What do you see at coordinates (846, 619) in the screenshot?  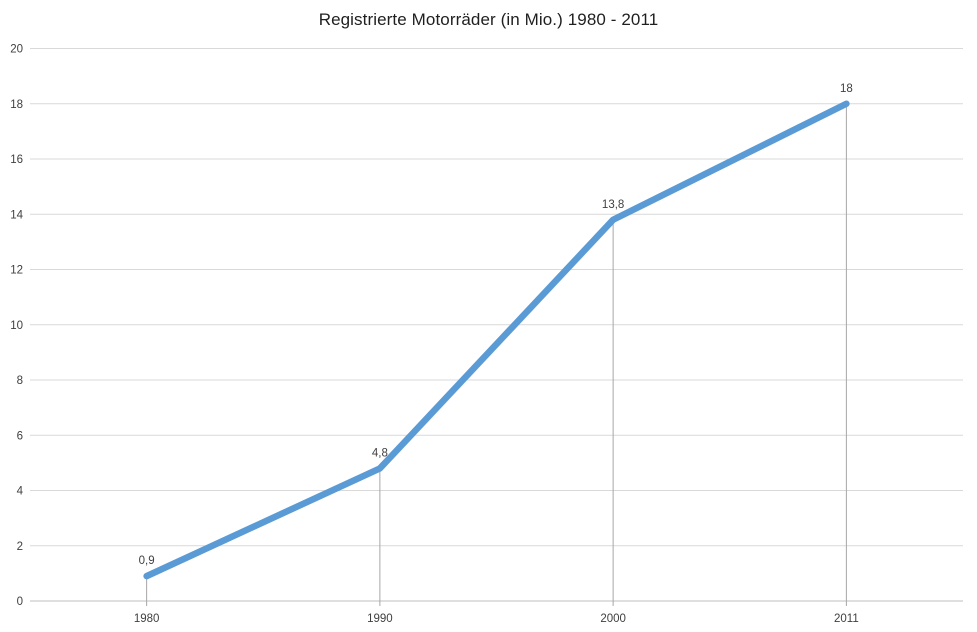 I see `x-axis-tick-label: 2011` at bounding box center [846, 619].